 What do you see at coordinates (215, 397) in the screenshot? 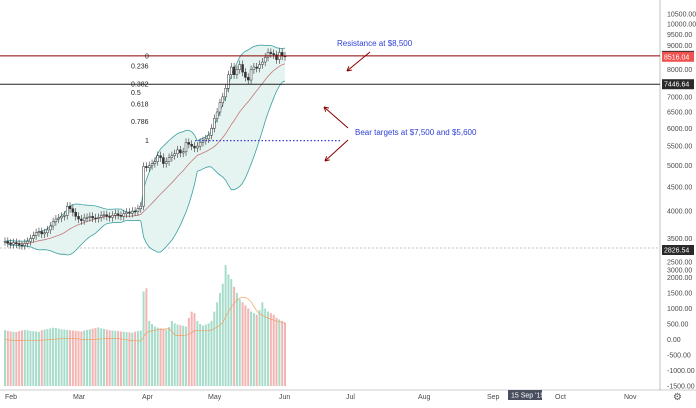
I see `x-tick-label: May` at bounding box center [215, 397].